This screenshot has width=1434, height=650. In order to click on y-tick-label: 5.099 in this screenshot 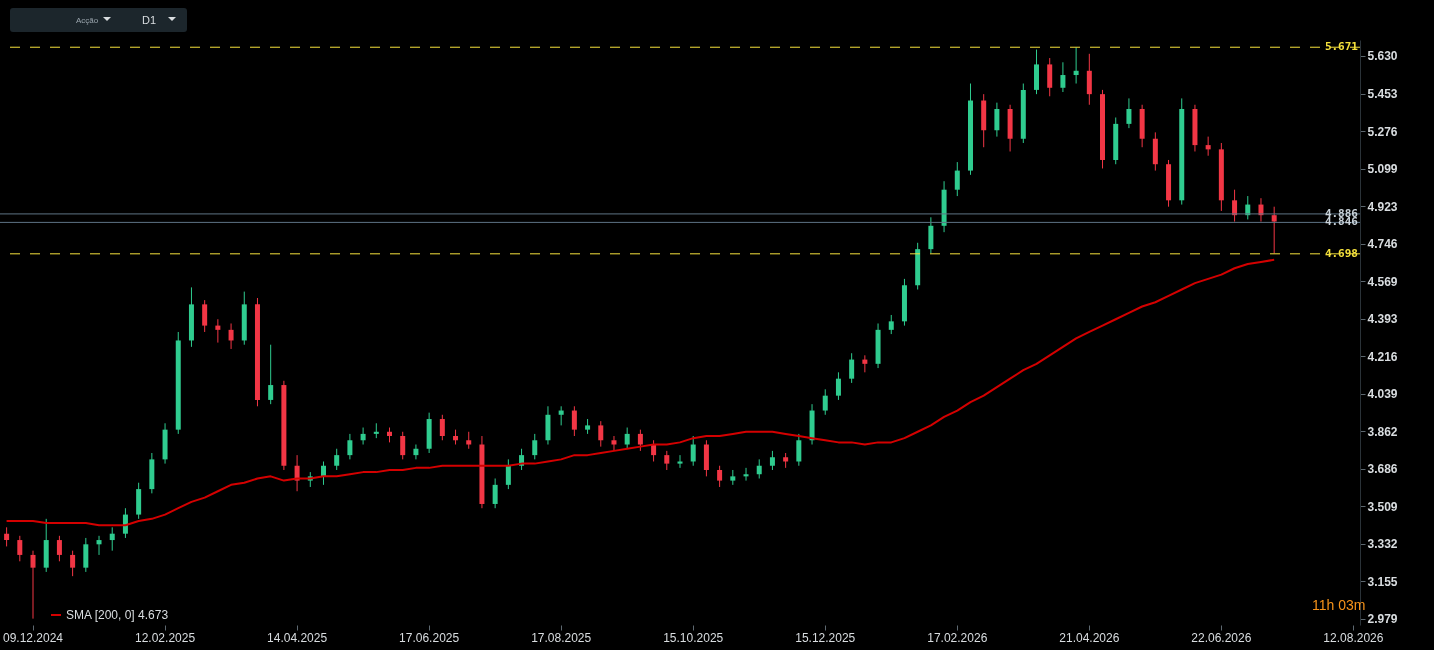, I will do `click(1382, 169)`.